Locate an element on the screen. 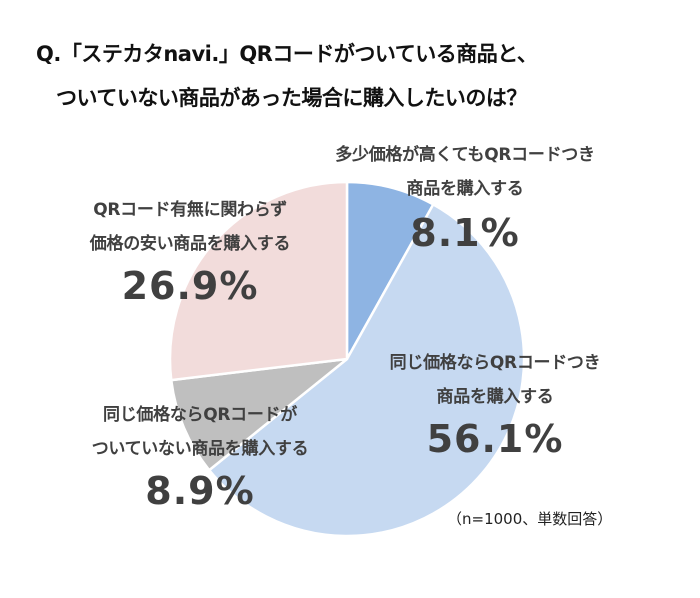 The width and height of the screenshot is (700, 598). slice-label-no-qr-same-price: 同じ価格ならQRコードが ついていない商品を購入する 8.9% is located at coordinates (200, 457).